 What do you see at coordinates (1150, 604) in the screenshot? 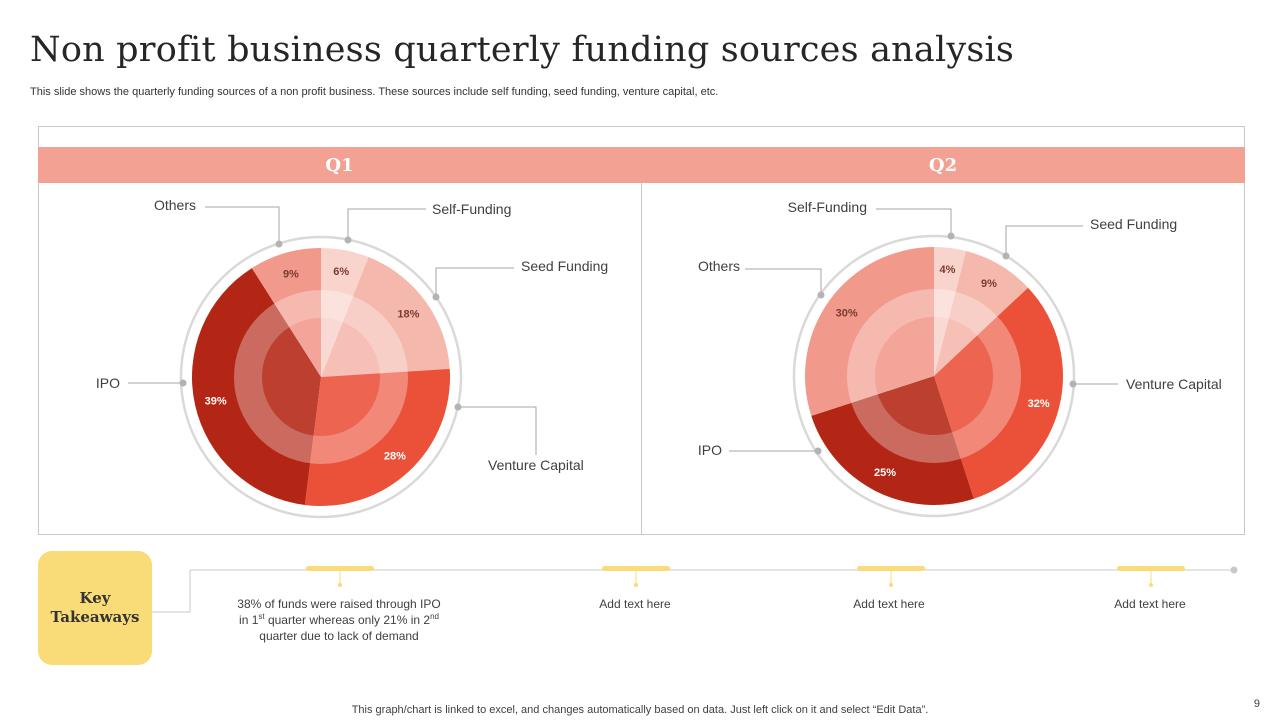
I see `takeaway-4: Add text here` at bounding box center [1150, 604].